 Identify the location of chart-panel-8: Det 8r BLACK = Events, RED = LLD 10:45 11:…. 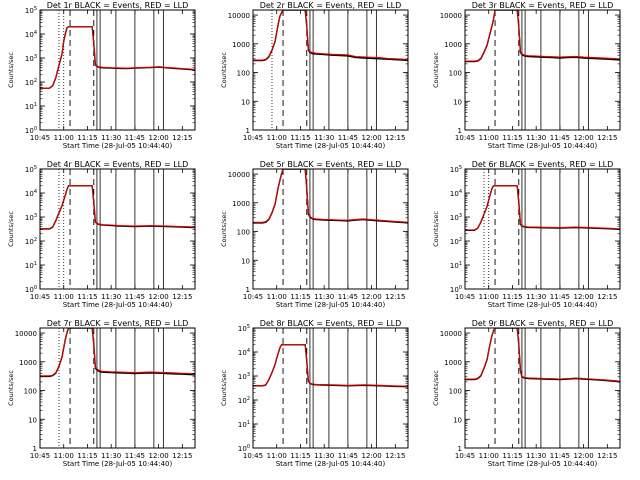
(314, 393).